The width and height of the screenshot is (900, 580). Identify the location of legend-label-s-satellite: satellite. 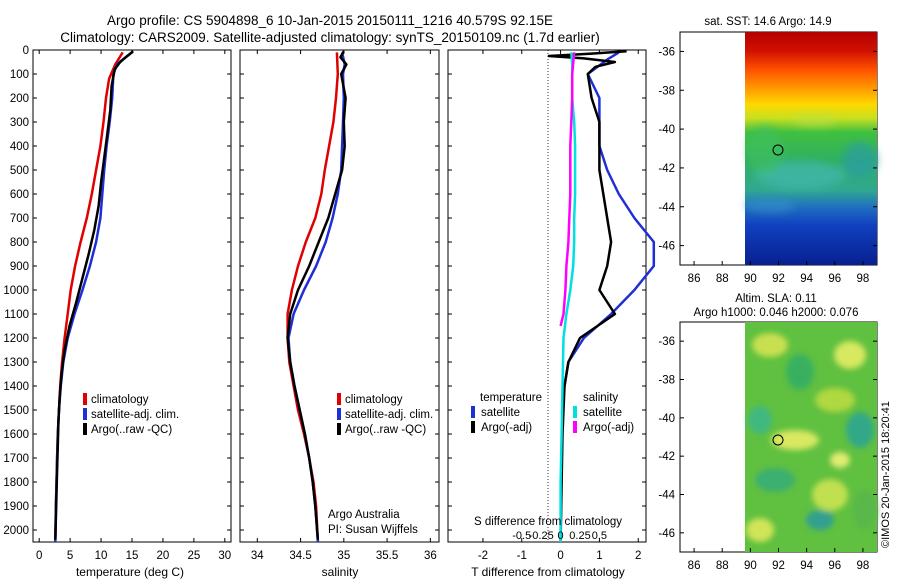
(602, 413).